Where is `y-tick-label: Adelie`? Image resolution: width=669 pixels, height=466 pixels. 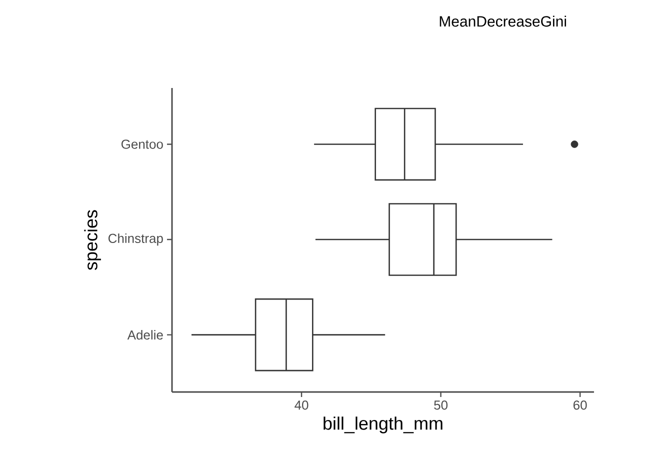
y-tick-label: Adelie is located at coordinates (145, 335).